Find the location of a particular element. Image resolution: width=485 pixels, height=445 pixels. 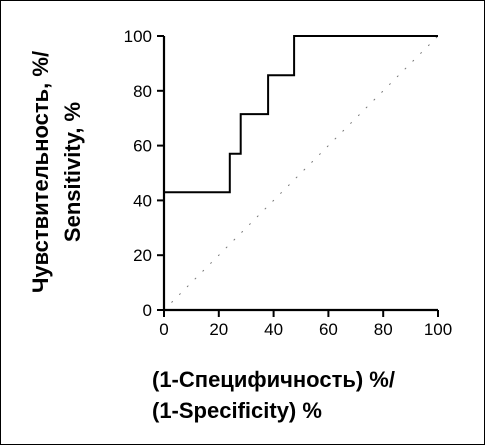

x-tick-label: 40 is located at coordinates (273, 329).